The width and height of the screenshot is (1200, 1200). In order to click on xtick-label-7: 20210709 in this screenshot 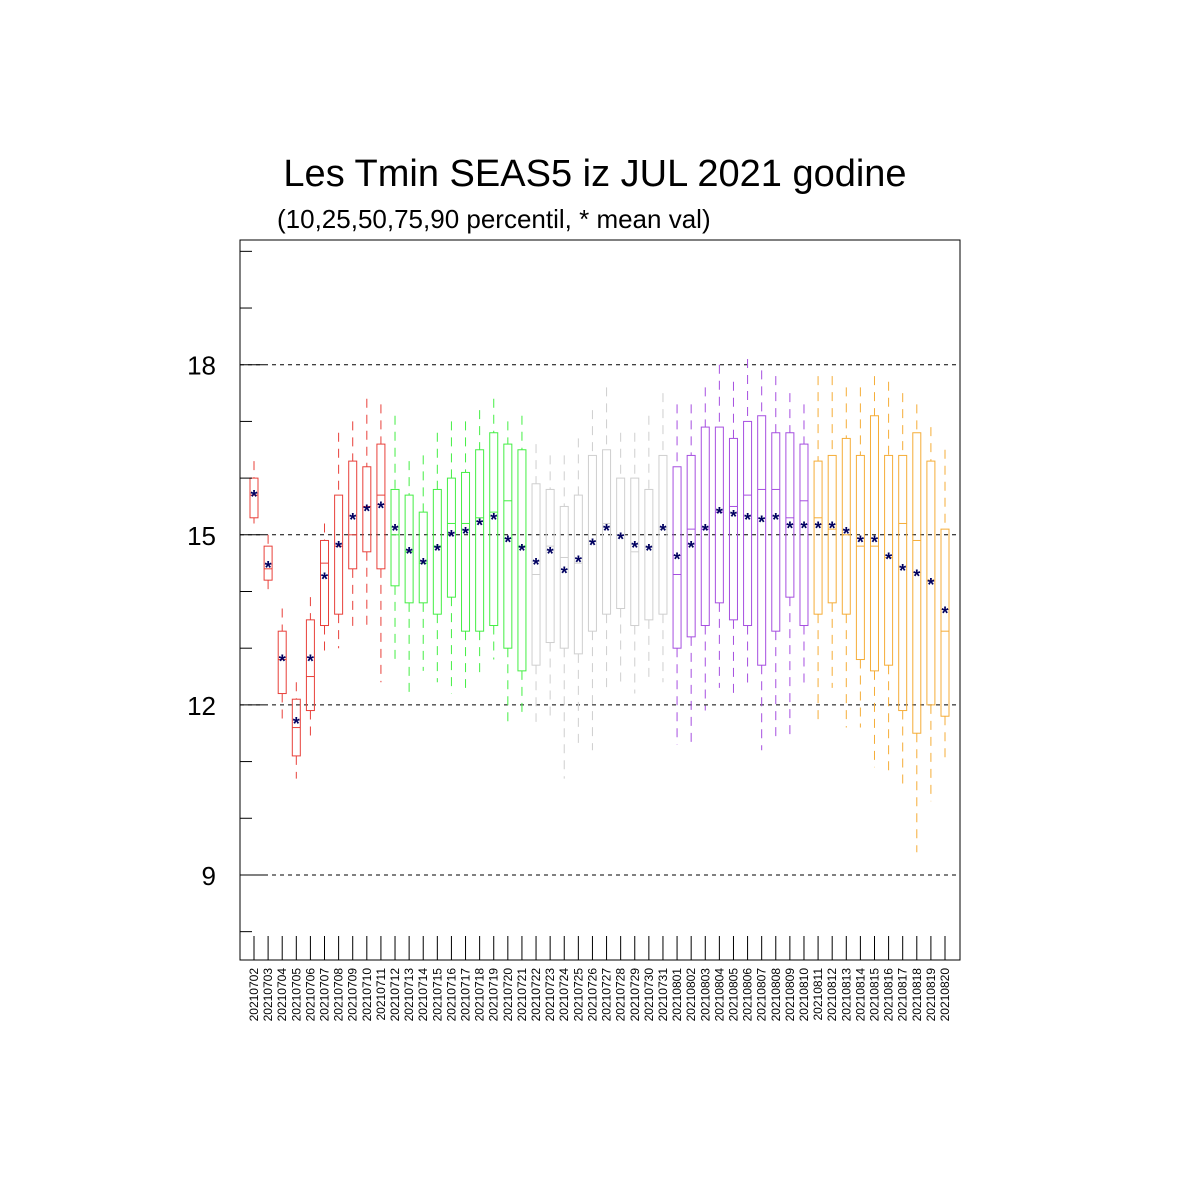, I will do `click(353, 995)`.